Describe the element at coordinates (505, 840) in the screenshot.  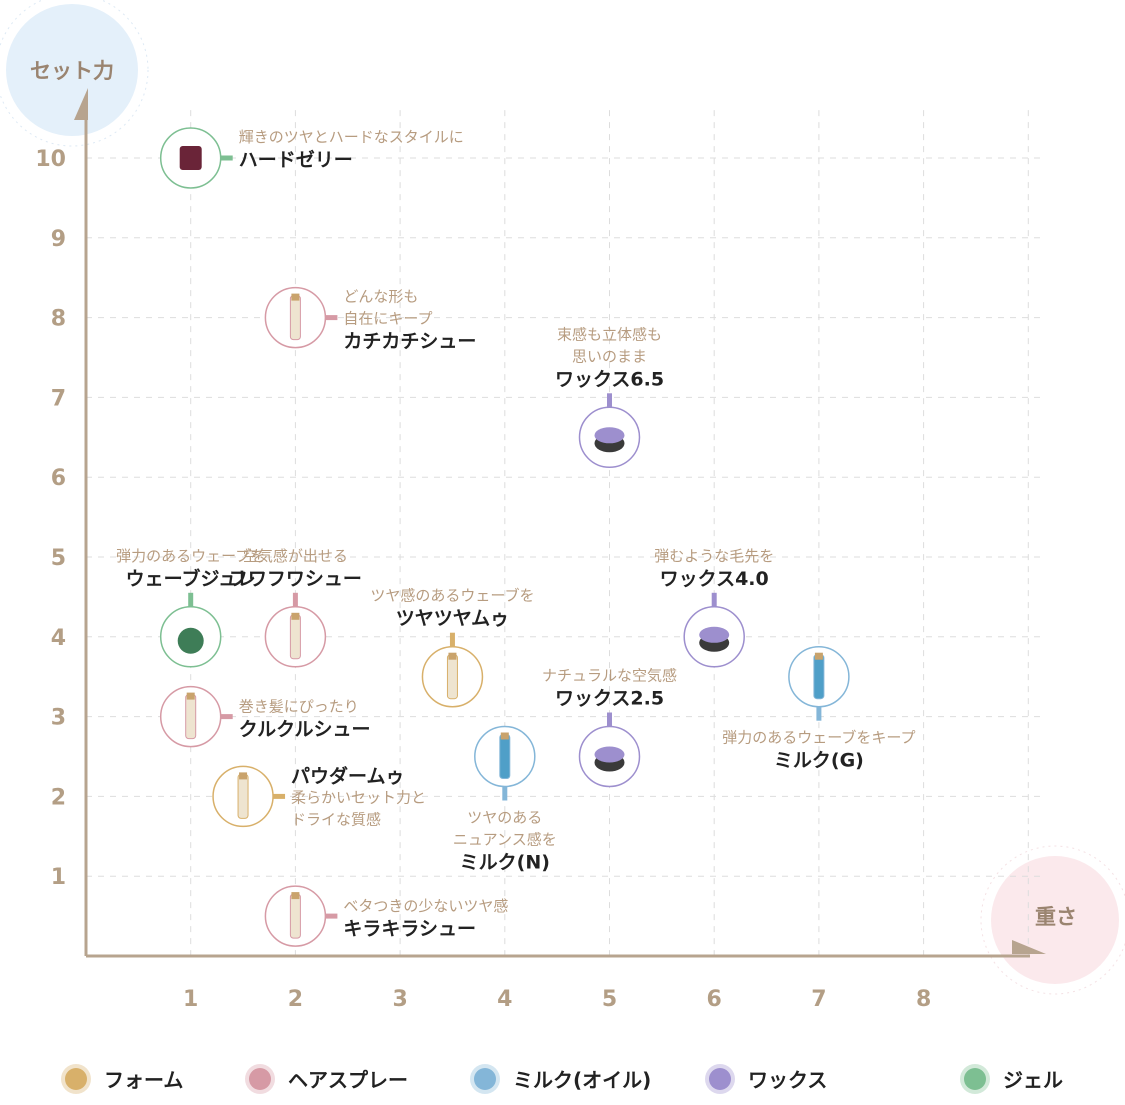
I see `data-point-description: ニュアンス感を` at that location.